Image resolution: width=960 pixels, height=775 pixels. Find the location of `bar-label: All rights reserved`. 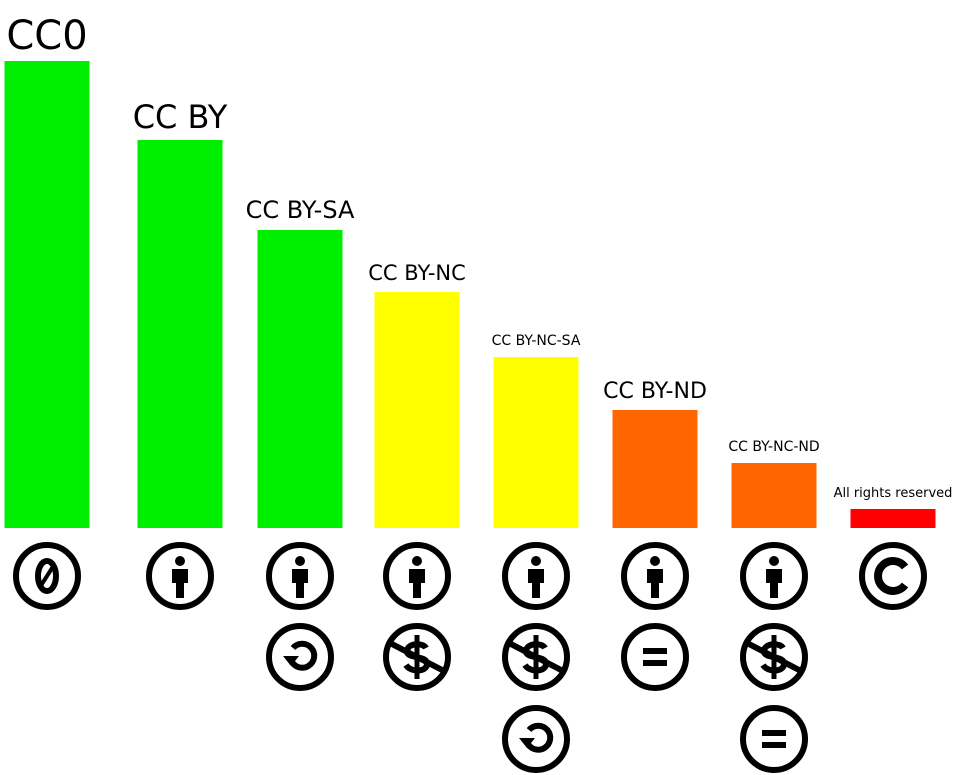

bar-label: All rights reserved is located at coordinates (893, 493).